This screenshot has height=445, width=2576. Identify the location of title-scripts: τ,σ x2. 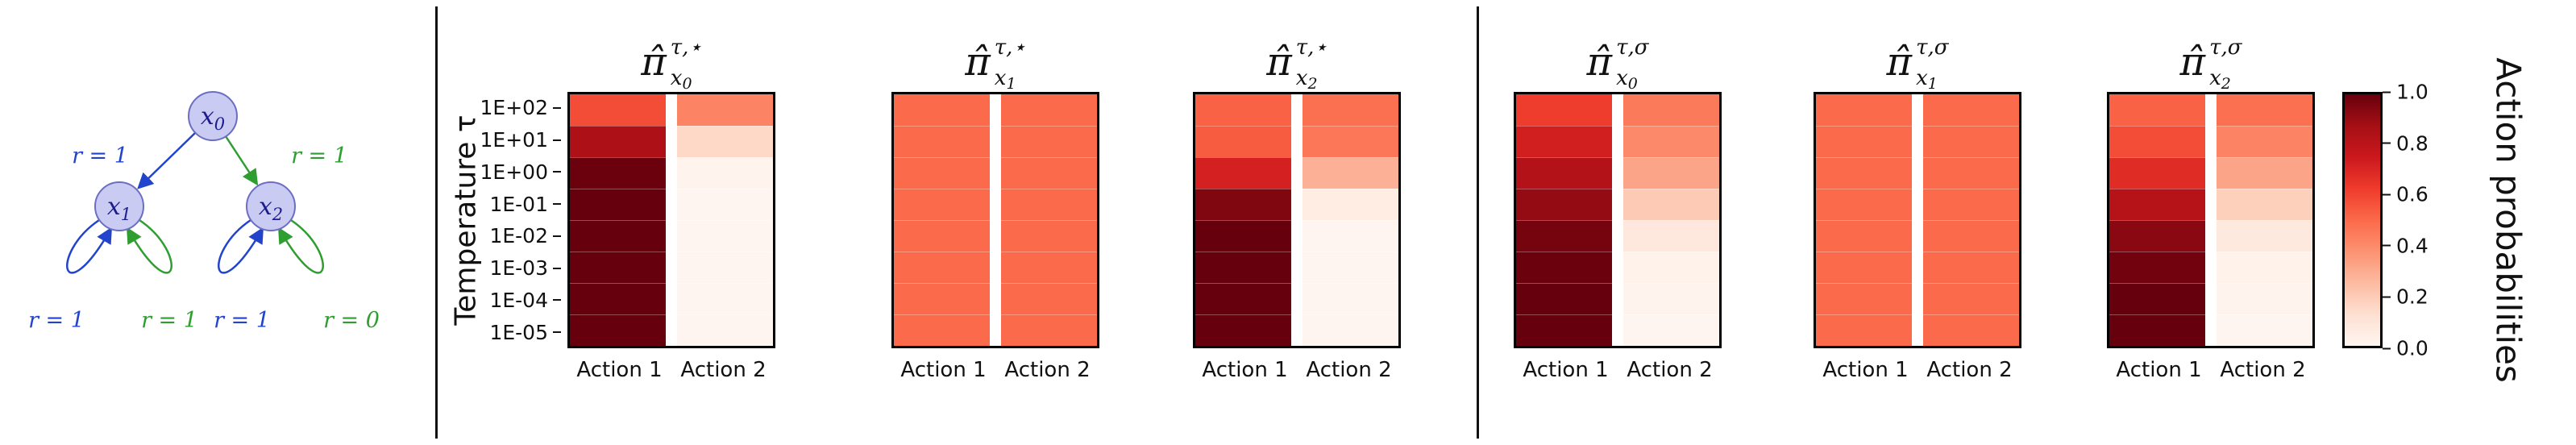
(2225, 64).